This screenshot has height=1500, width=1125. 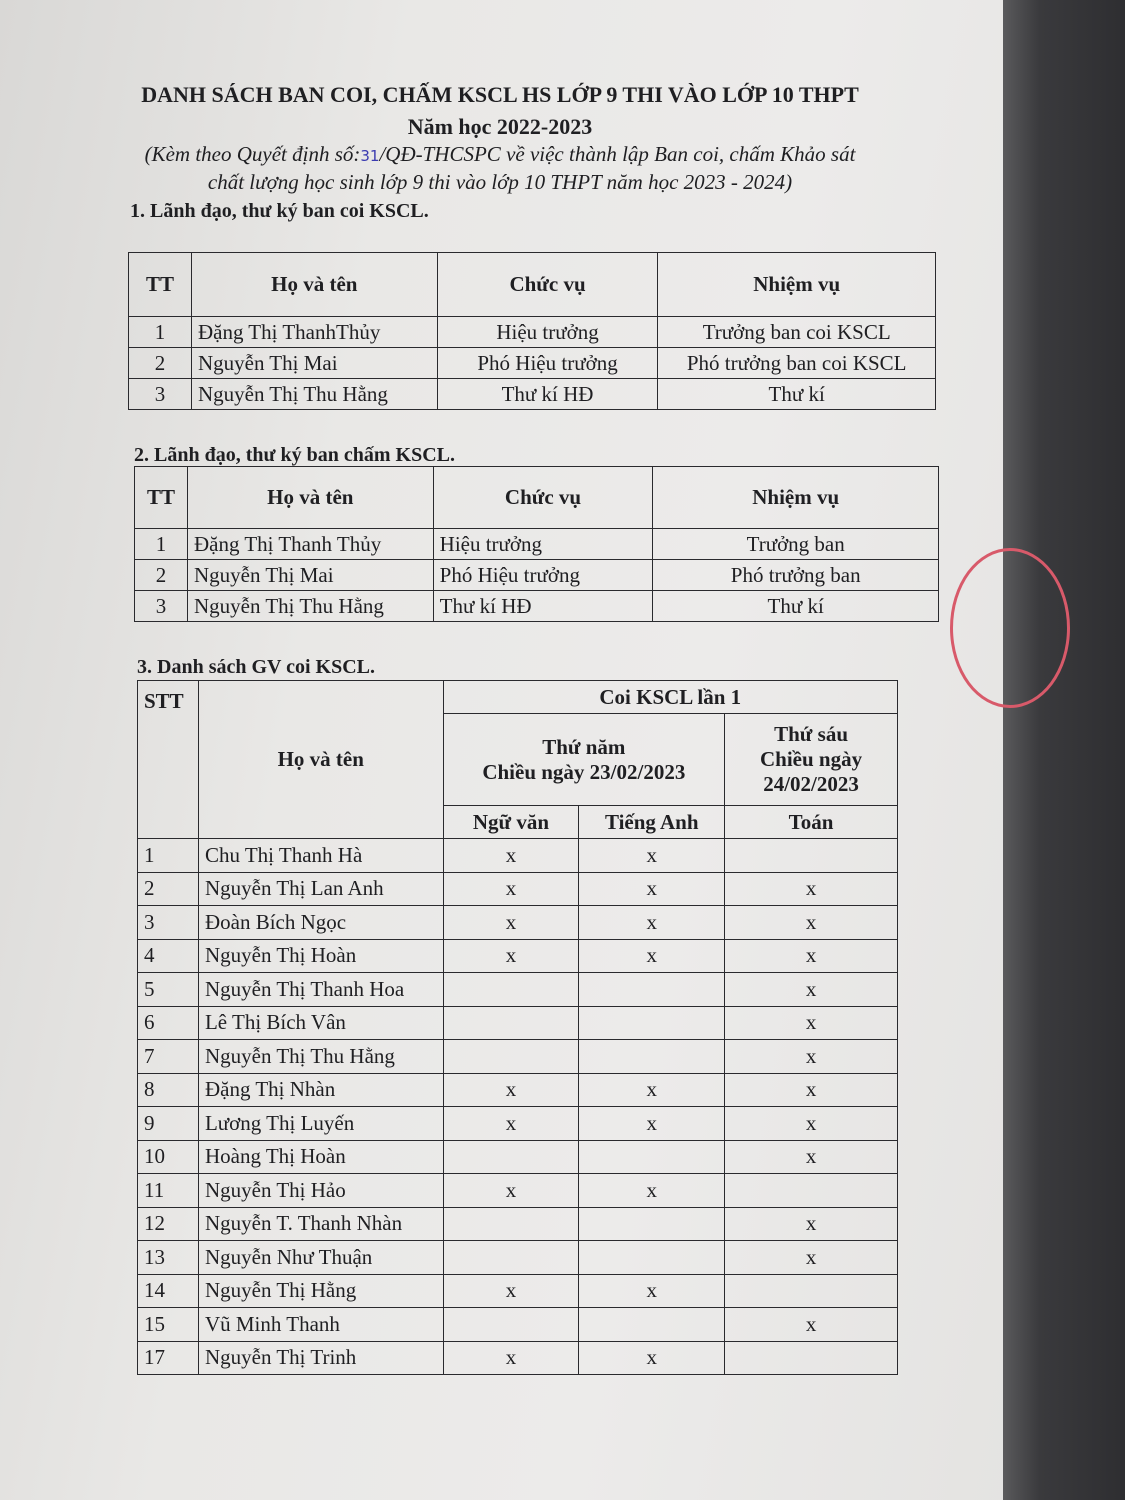 What do you see at coordinates (500, 126) in the screenshot?
I see `school-year: Năm học 2022-2023` at bounding box center [500, 126].